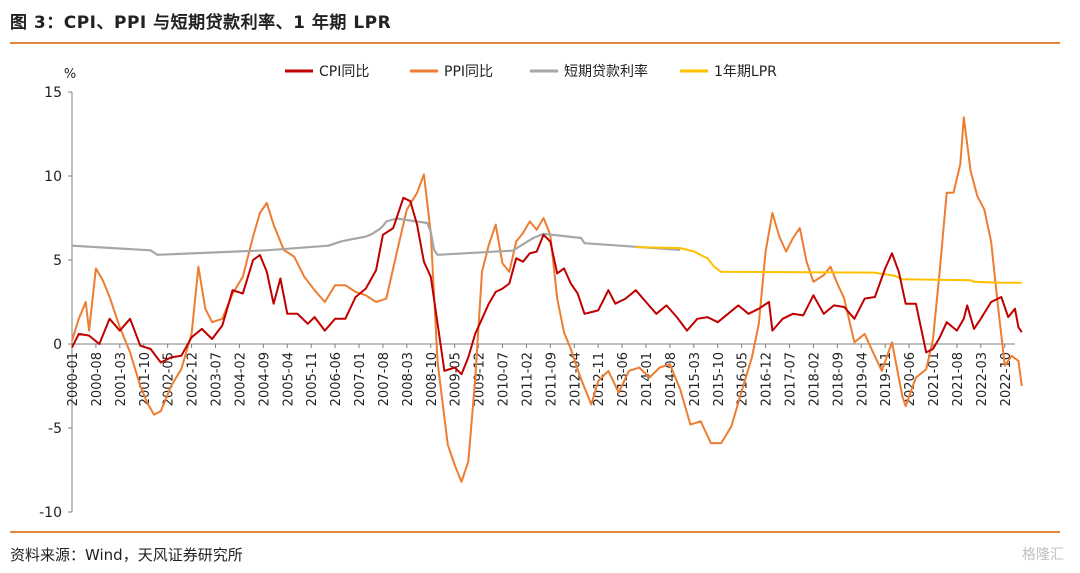 This screenshot has height=573, width=1080. What do you see at coordinates (647, 379) in the screenshot?
I see `x-tick-label: 2014-01` at bounding box center [647, 379].